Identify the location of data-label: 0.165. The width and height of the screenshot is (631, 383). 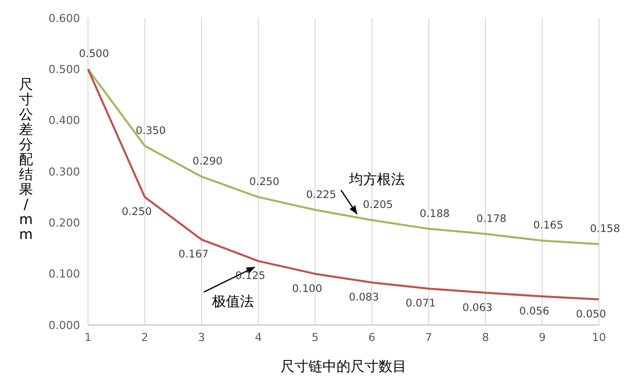
(548, 226).